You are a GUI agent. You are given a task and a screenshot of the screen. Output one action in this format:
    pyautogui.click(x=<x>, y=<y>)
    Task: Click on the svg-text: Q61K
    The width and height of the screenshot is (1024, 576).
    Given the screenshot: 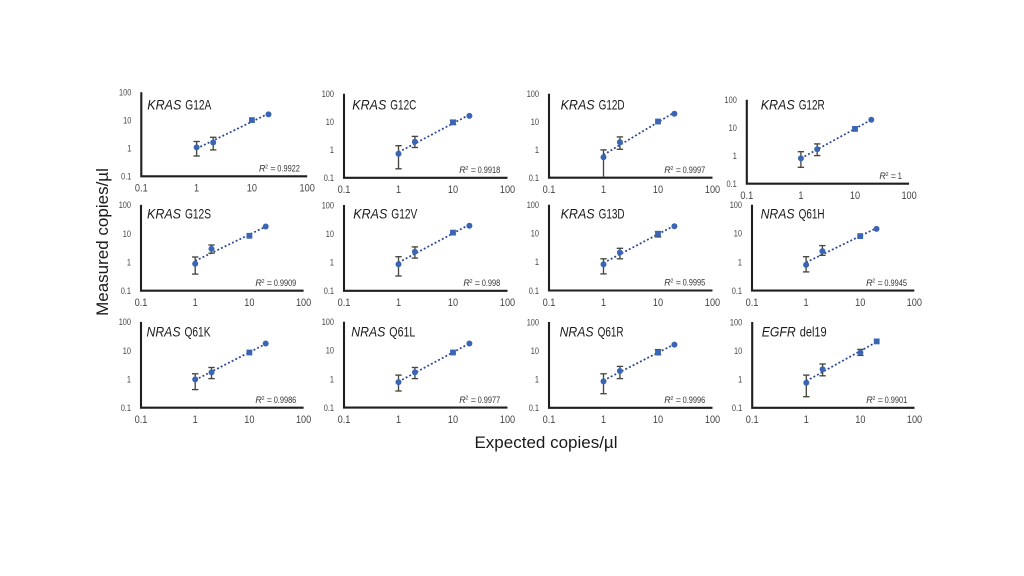 What is the action you would take?
    pyautogui.click(x=198, y=332)
    